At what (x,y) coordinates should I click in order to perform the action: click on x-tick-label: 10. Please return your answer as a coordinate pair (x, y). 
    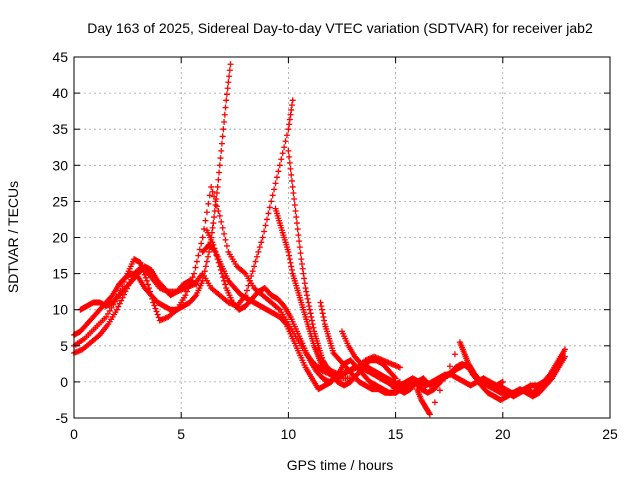
    Looking at the image, I should click on (289, 434).